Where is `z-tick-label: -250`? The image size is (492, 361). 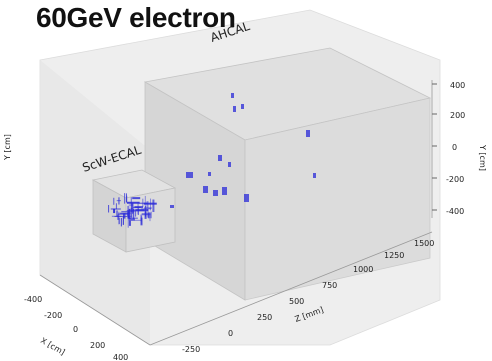 z-tick-label: -250 is located at coordinates (191, 349).